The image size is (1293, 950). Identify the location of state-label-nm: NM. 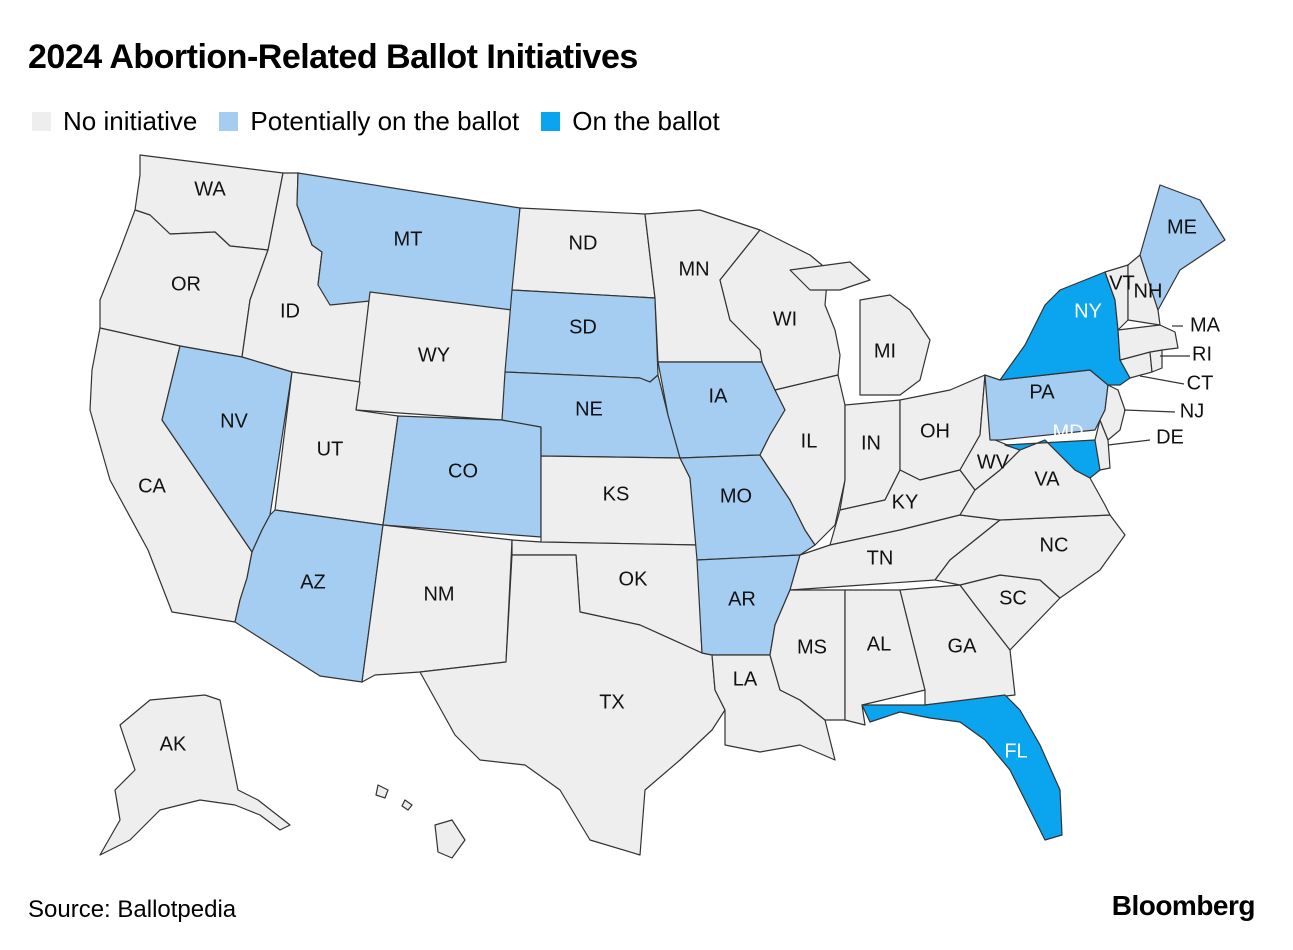
(438, 594).